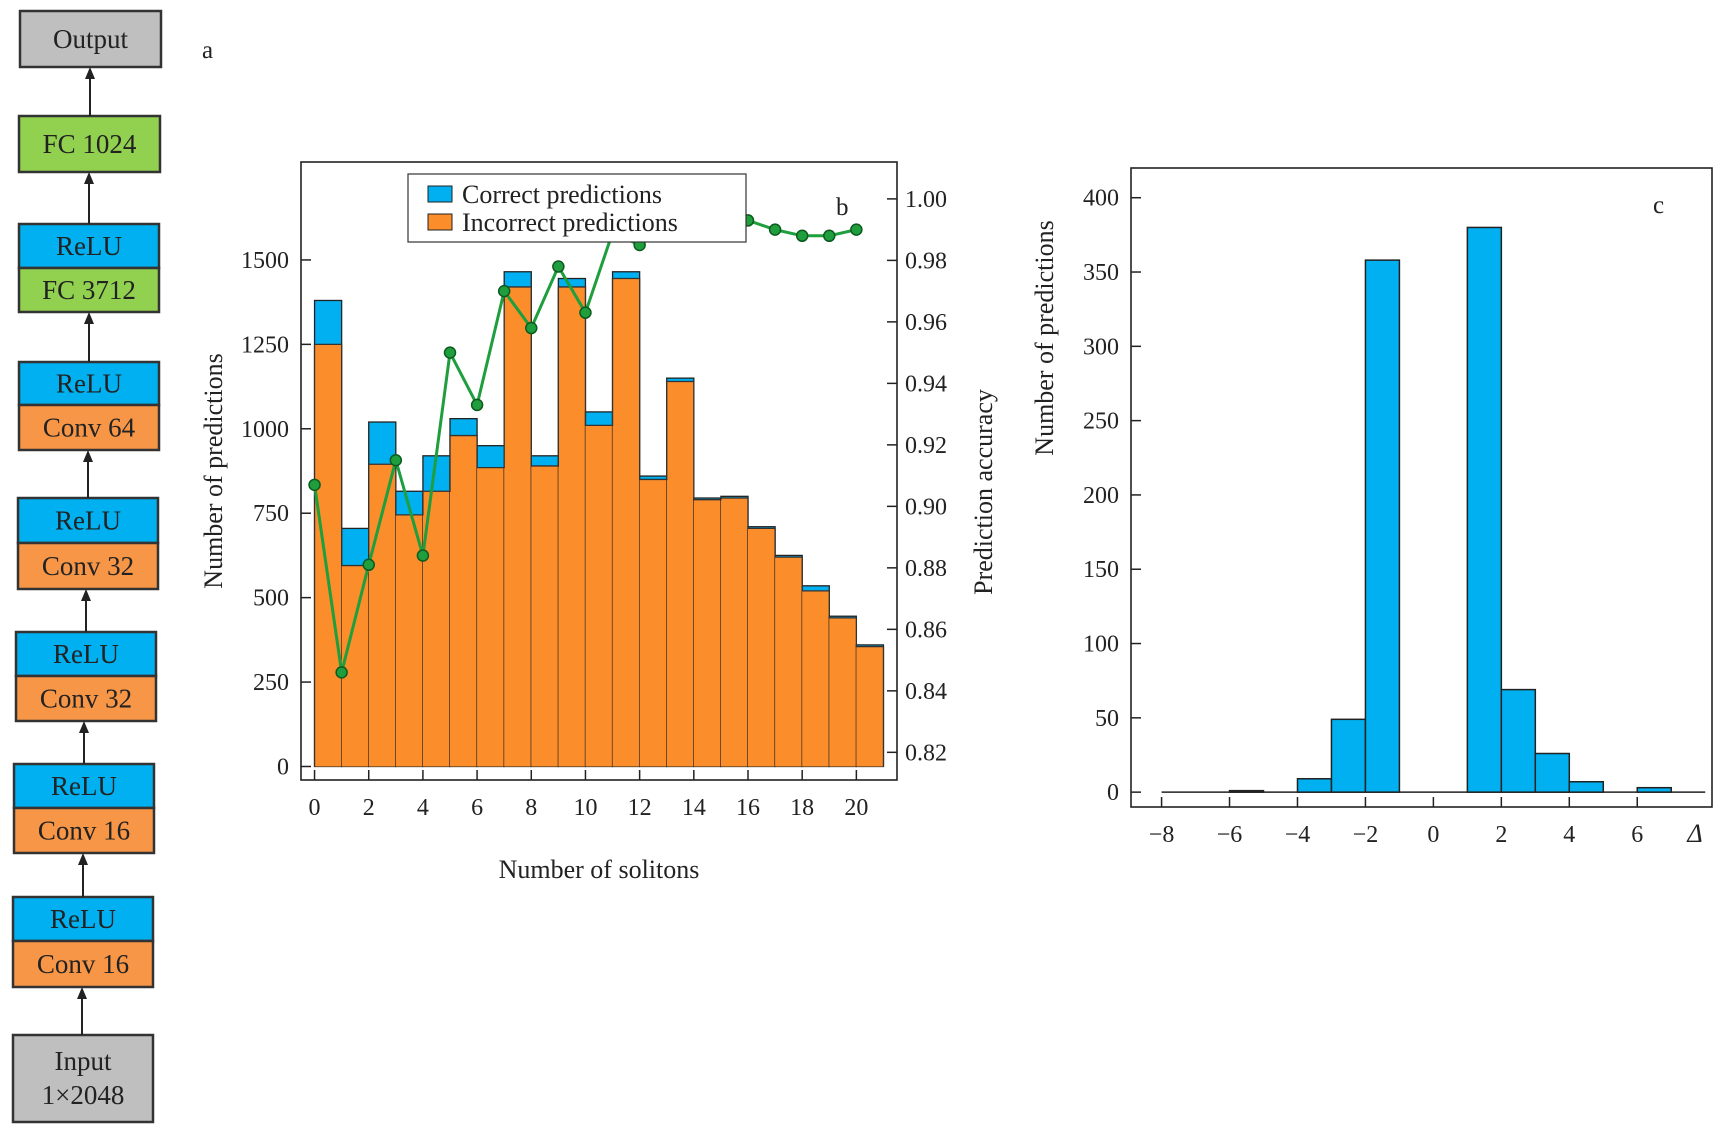 The width and height of the screenshot is (1727, 1133). Describe the element at coordinates (1107, 719) in the screenshot. I see `y-tick-label: 50` at that location.